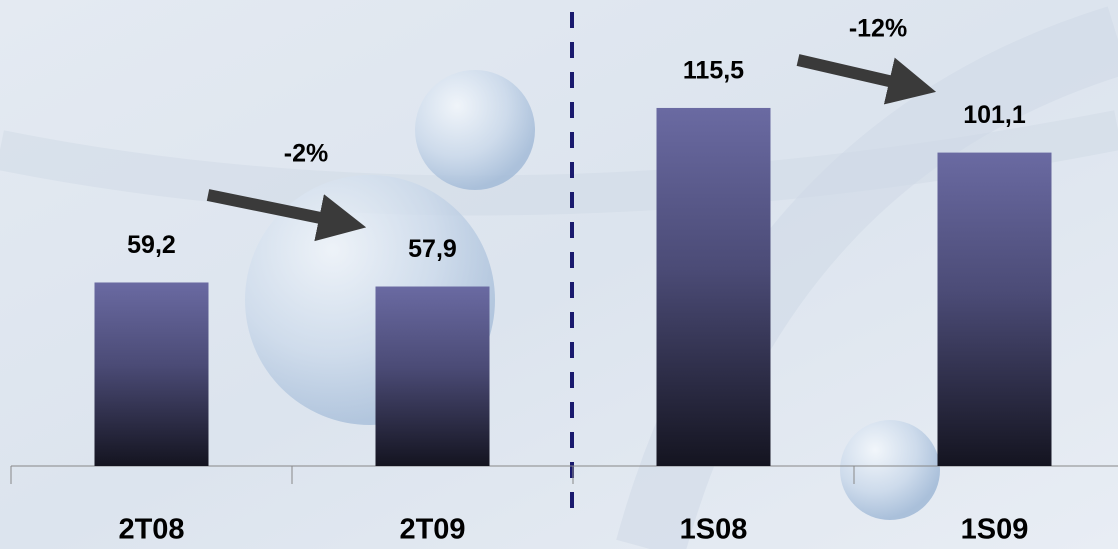 Image resolution: width=1118 pixels, height=549 pixels. I want to click on x-tick-label: 1S08, so click(714, 530).